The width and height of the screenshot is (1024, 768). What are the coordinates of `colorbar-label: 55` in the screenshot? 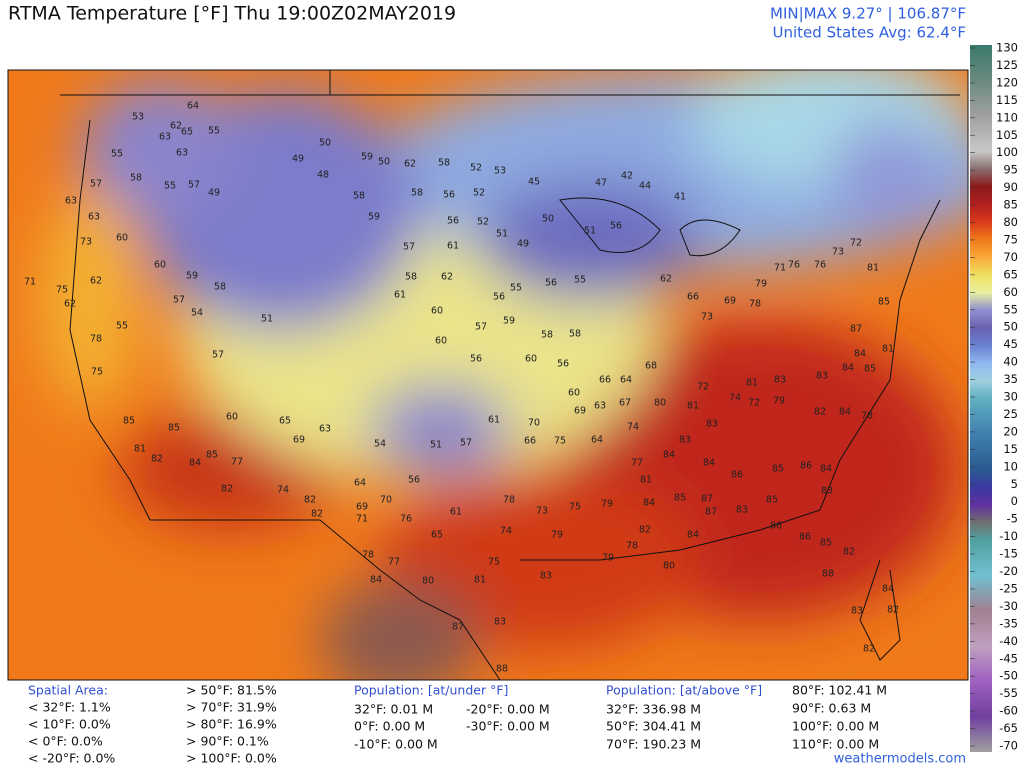 It's located at (1010, 309).